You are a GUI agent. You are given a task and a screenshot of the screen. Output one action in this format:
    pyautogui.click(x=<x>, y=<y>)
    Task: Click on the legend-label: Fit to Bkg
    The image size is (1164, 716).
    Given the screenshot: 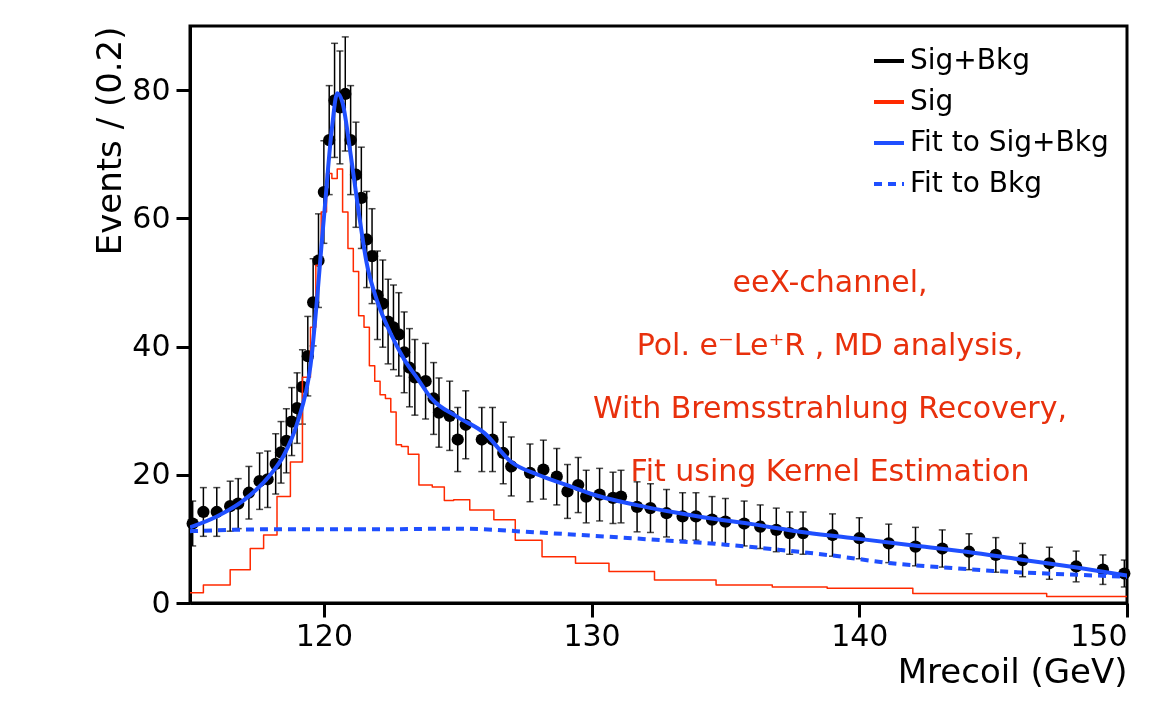 What is the action you would take?
    pyautogui.click(x=976, y=182)
    